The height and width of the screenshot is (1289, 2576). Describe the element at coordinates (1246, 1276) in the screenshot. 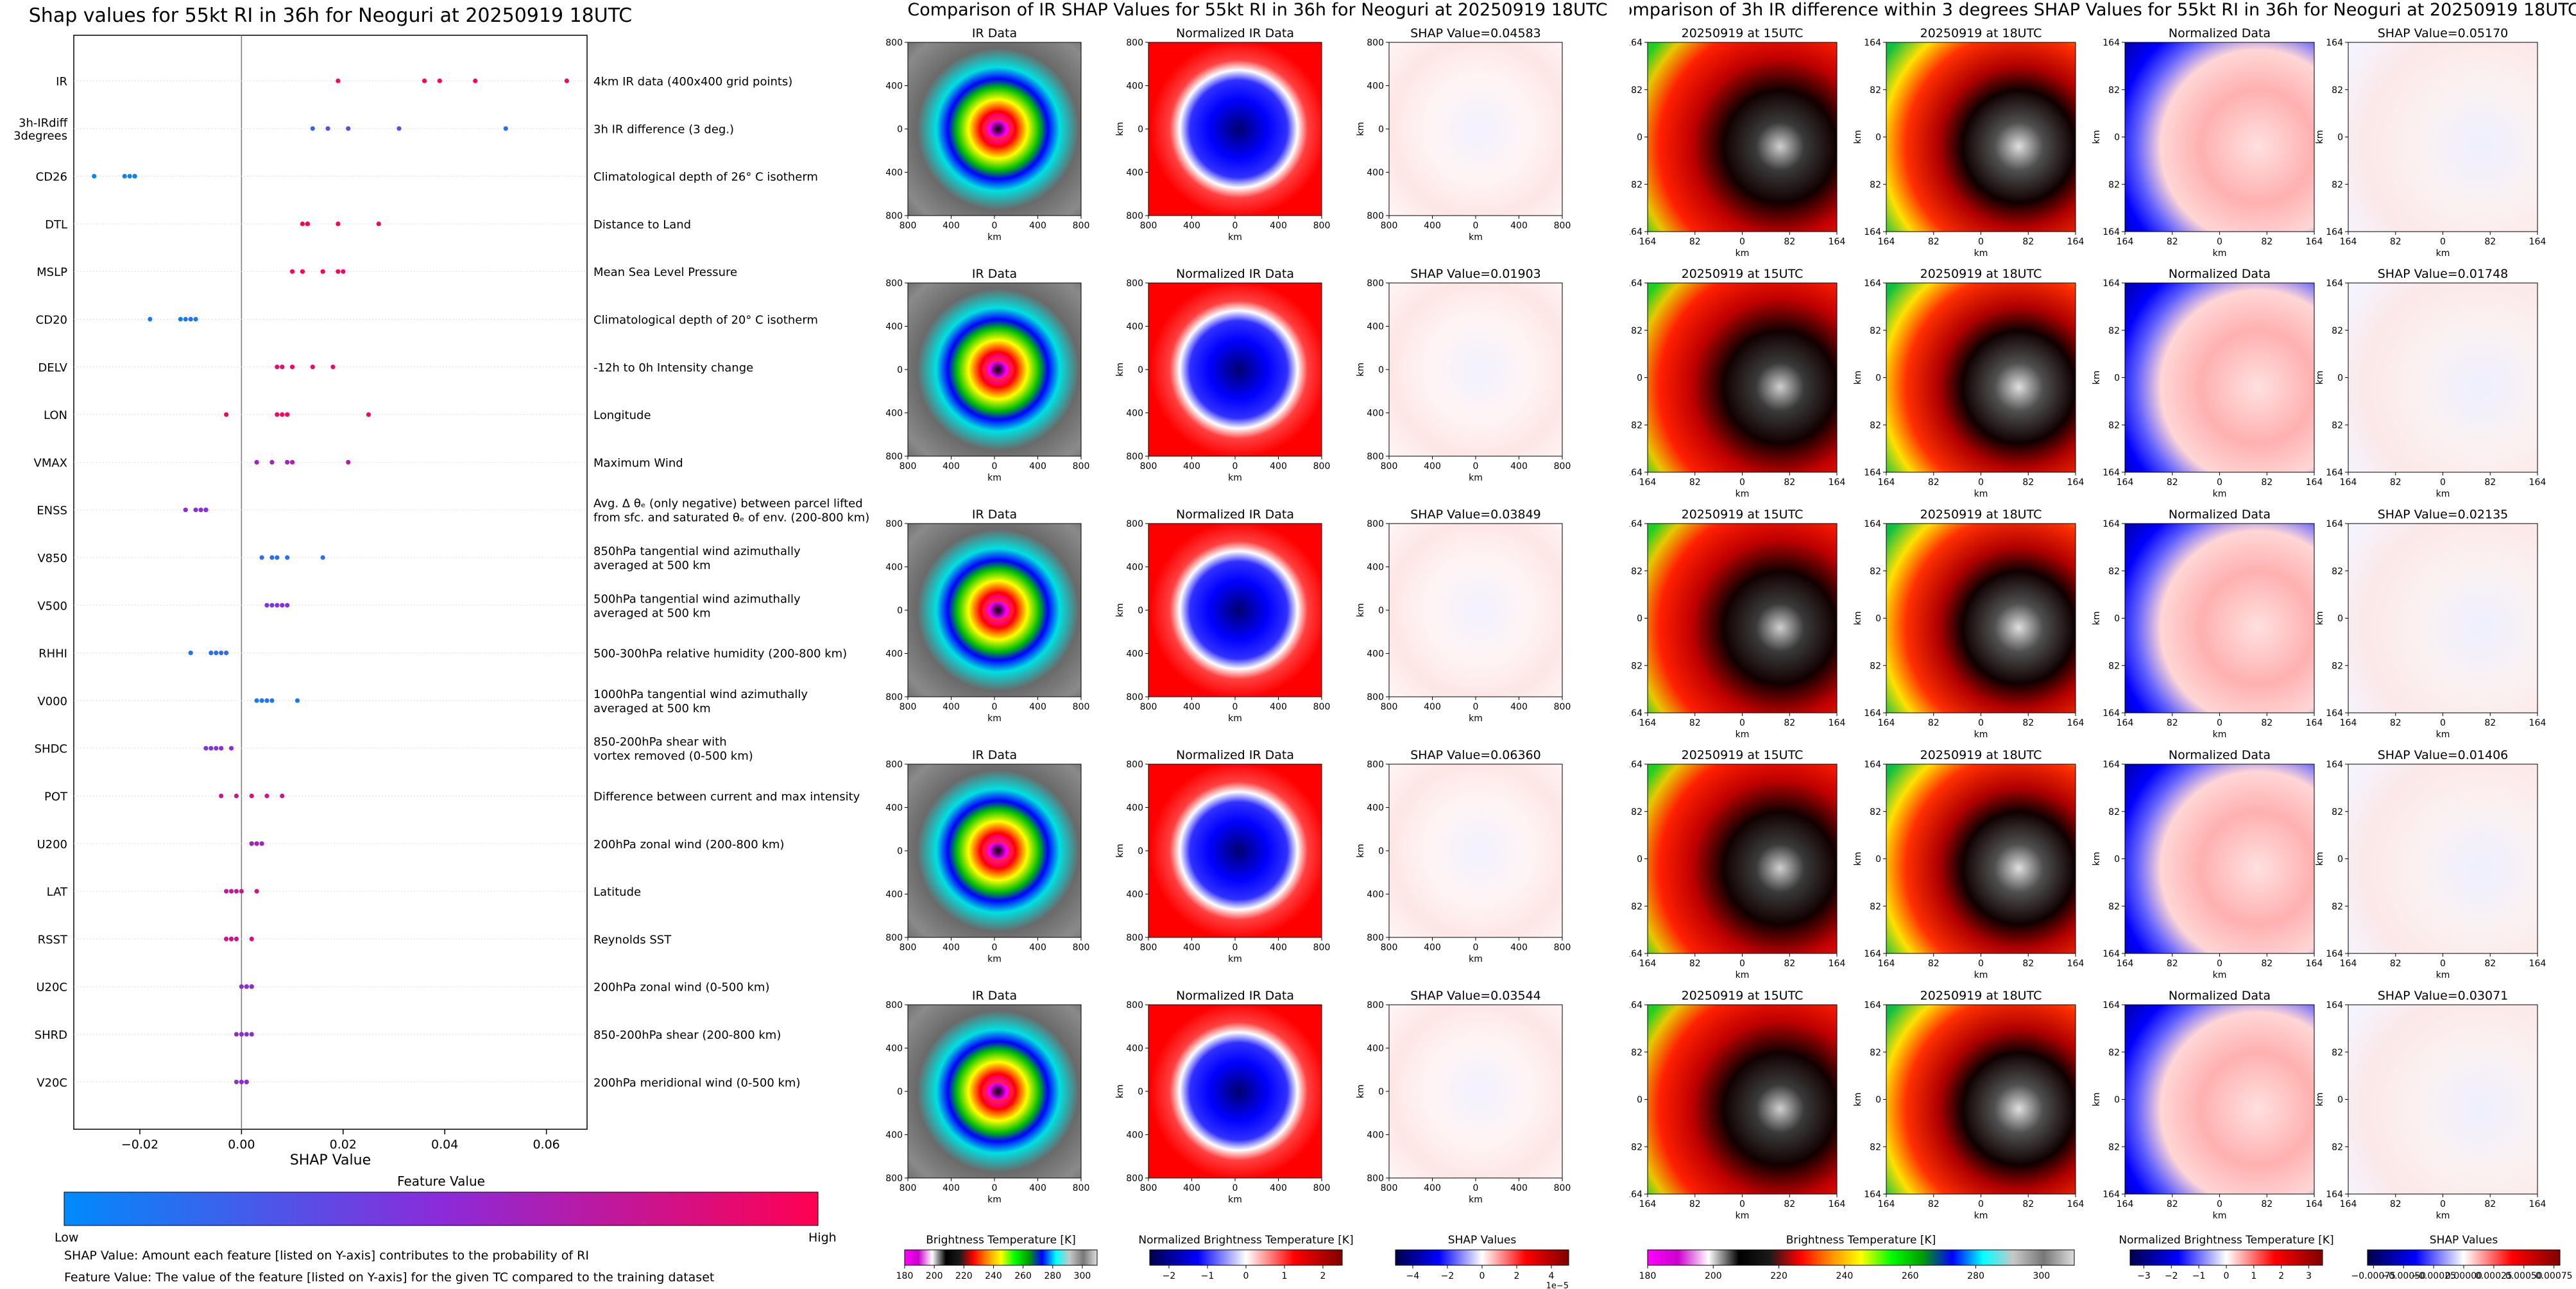

I see `colorbar-tick-label: 0` at that location.